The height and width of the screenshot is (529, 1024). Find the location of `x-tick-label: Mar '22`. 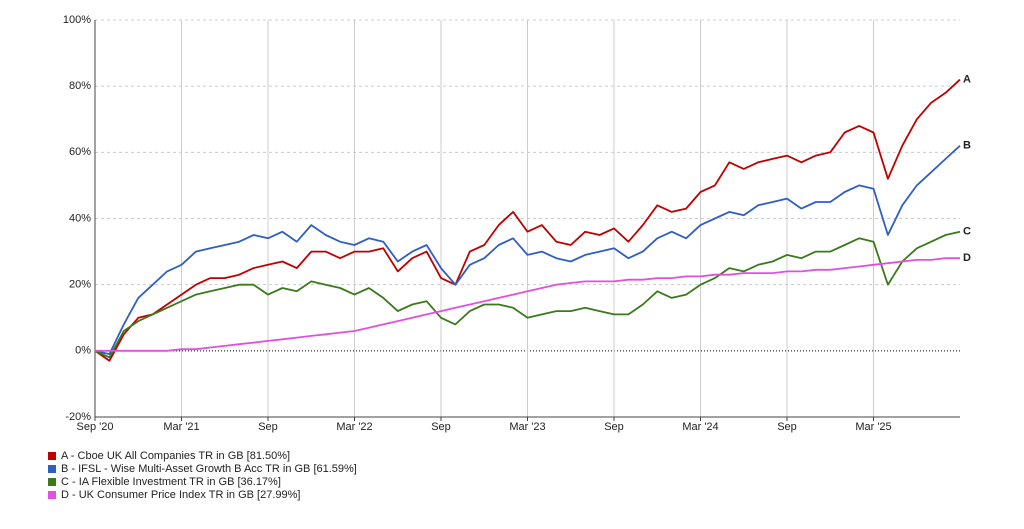

x-tick-label: Mar '22 is located at coordinates (354, 427).